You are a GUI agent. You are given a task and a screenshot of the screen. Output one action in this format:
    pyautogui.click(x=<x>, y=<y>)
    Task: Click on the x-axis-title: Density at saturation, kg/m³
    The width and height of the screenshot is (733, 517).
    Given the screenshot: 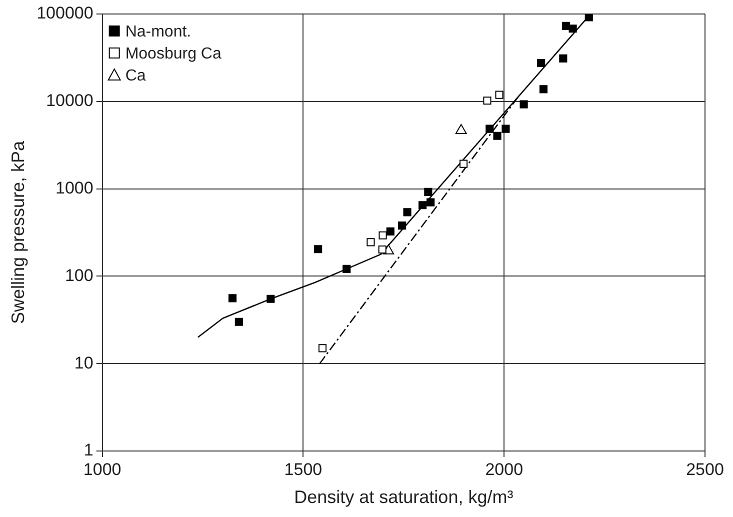 What is the action you would take?
    pyautogui.click(x=404, y=497)
    